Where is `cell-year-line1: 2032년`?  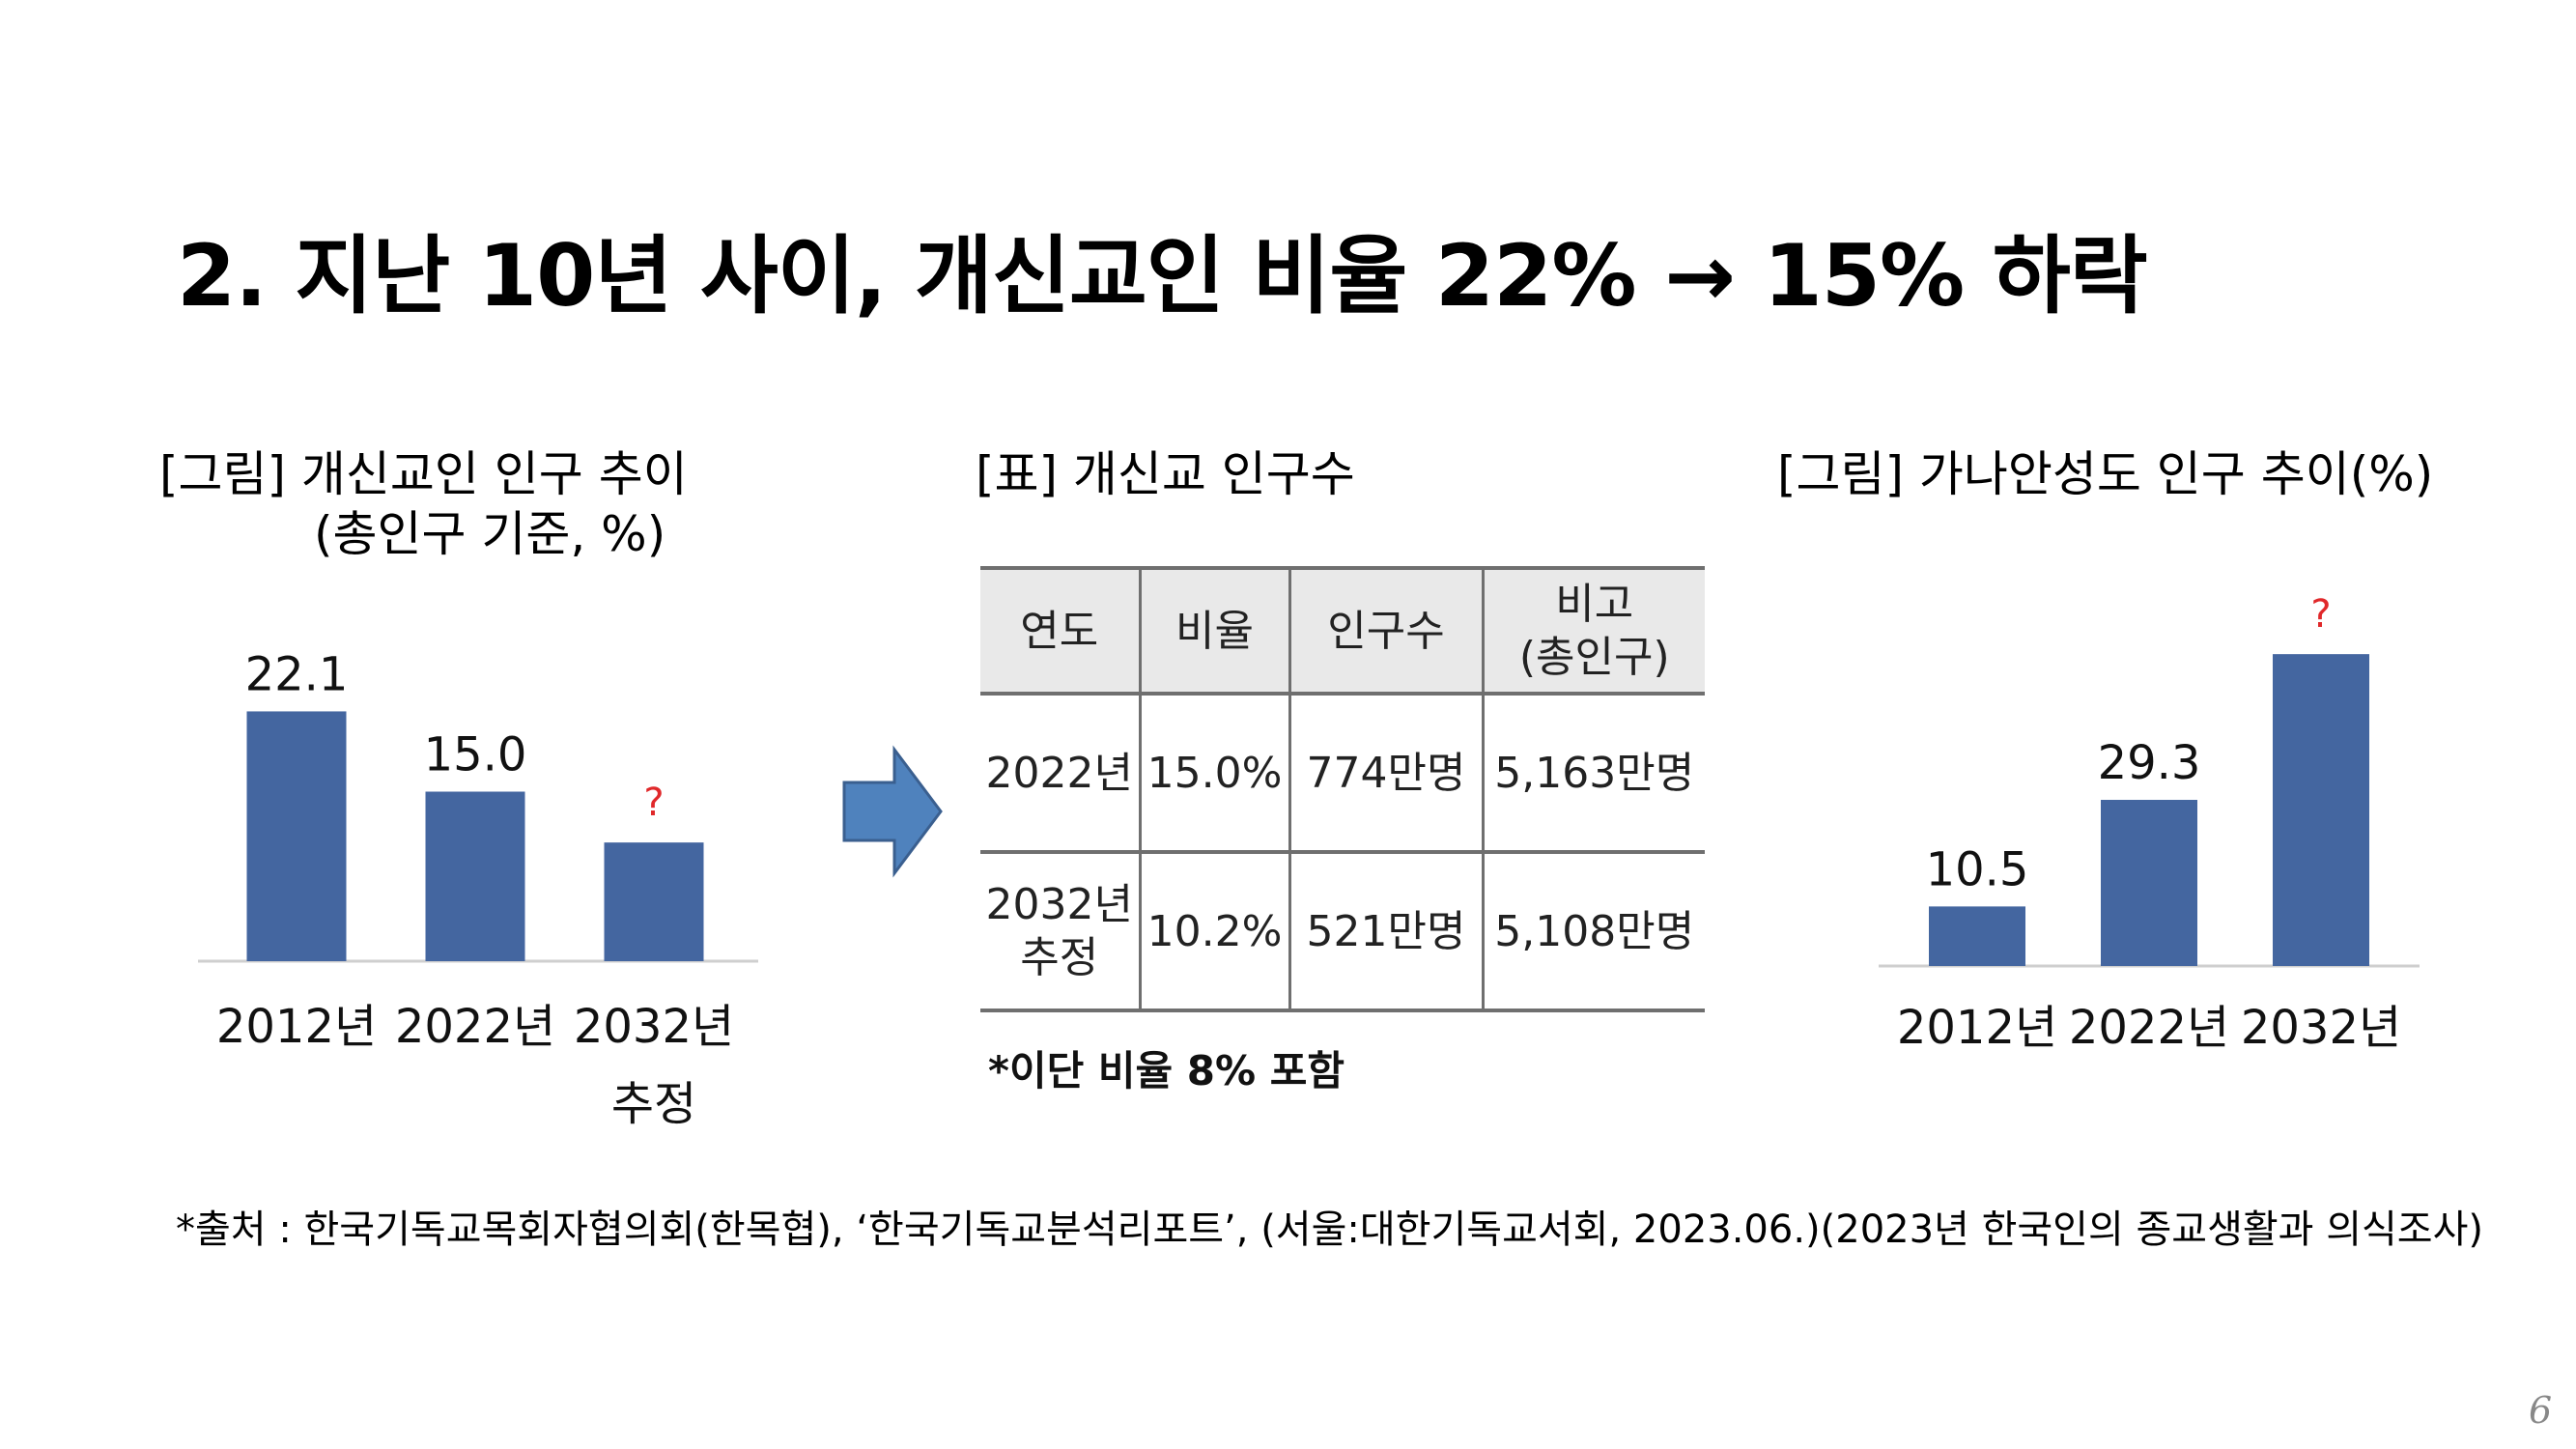 cell-year-line1: 2032년 is located at coordinates (1059, 904).